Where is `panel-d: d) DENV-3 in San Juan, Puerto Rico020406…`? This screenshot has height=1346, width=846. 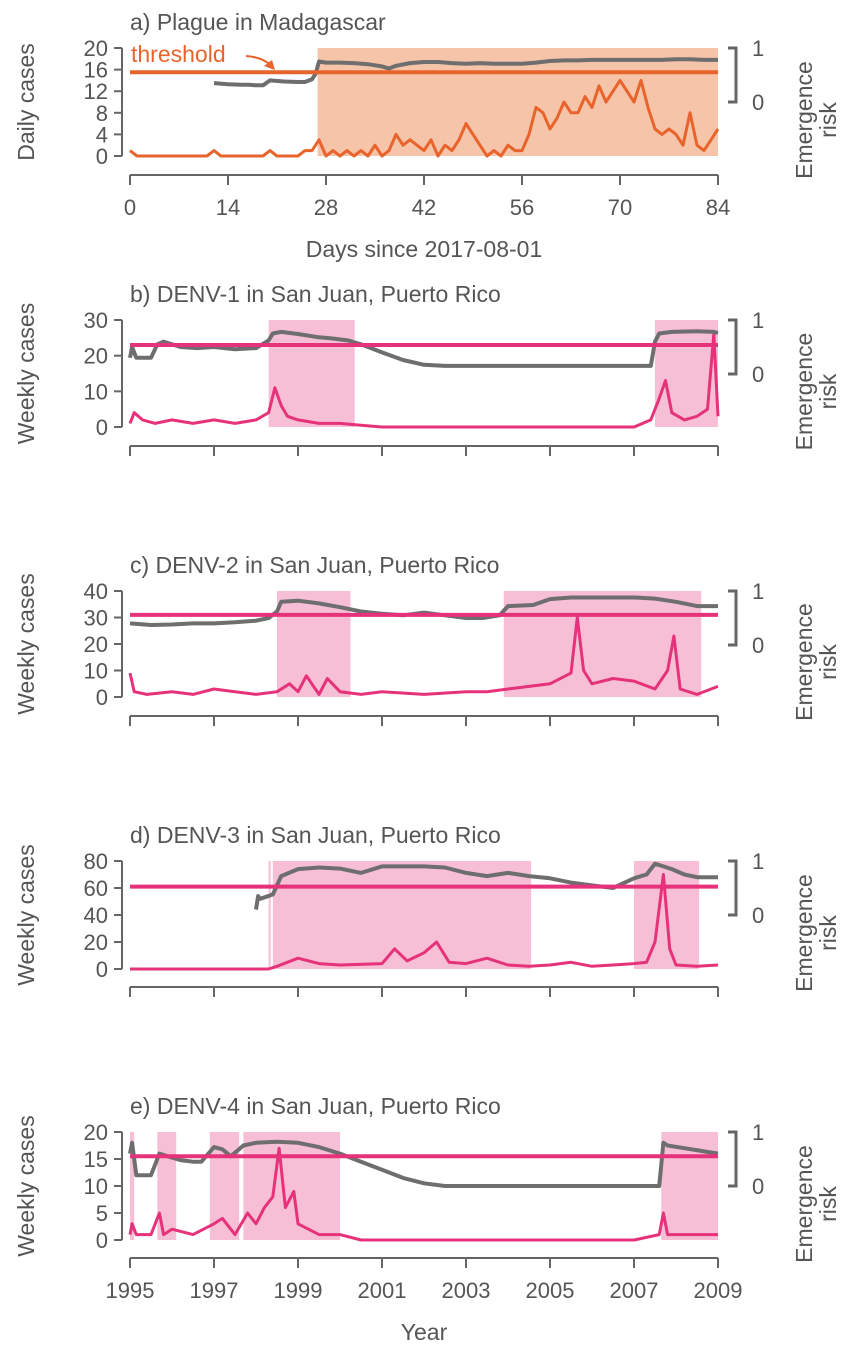
panel-d: d) DENV-3 in San Juan, Puerto Rico020406… is located at coordinates (427, 909).